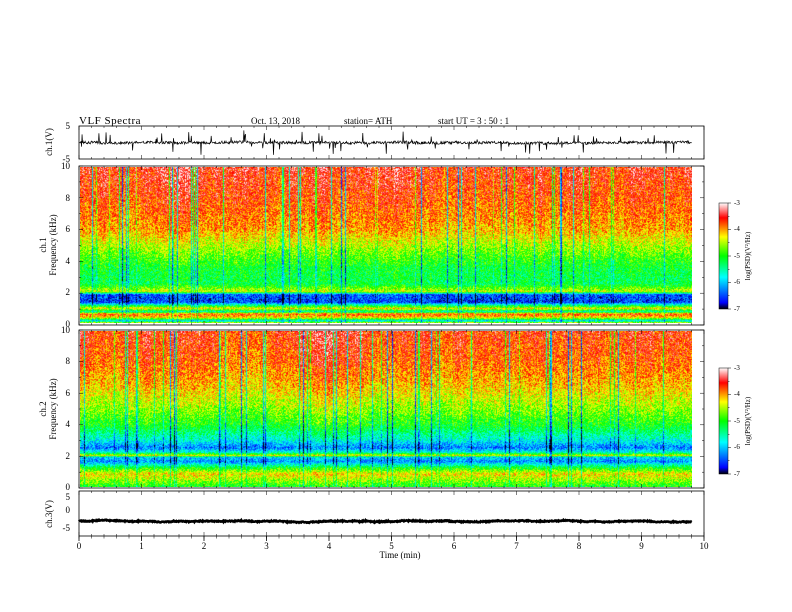 Image resolution: width=792 pixels, height=612 pixels. I want to click on time-tick-label: 0, so click(79, 546).